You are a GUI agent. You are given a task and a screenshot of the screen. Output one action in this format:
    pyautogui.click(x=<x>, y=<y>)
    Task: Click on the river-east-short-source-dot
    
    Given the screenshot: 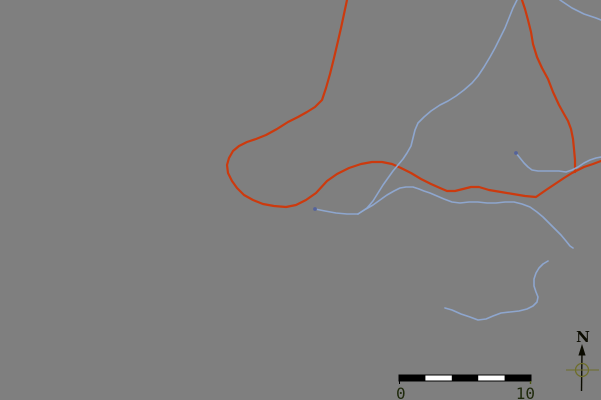 What is the action you would take?
    pyautogui.click(x=516, y=153)
    